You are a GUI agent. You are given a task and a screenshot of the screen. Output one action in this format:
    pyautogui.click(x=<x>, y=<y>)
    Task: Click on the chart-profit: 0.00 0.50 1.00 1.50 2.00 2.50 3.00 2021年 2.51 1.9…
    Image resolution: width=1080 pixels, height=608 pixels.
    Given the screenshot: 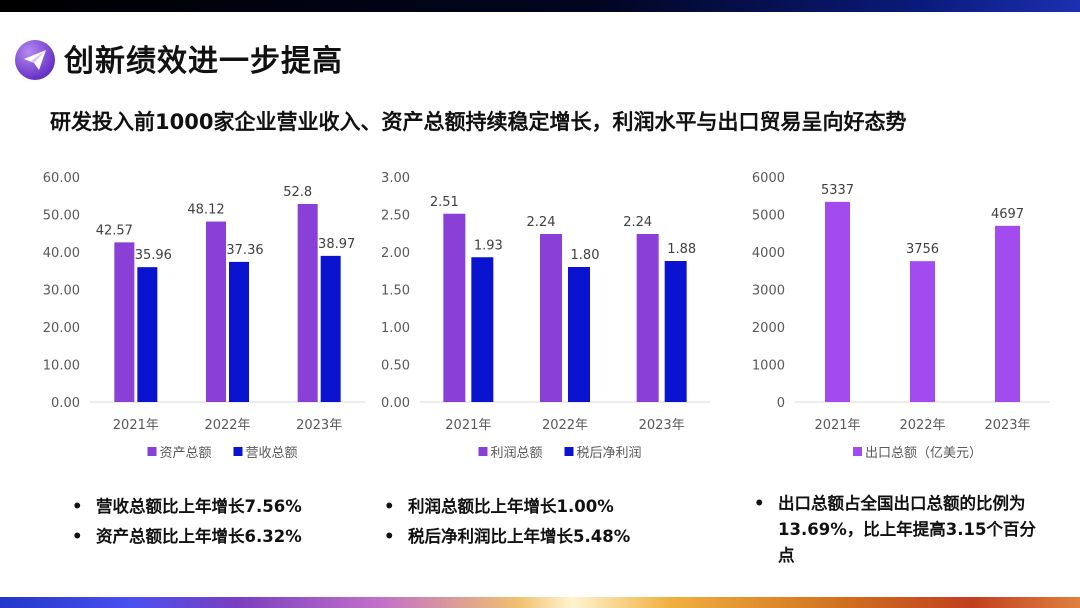 What is the action you would take?
    pyautogui.click(x=545, y=316)
    